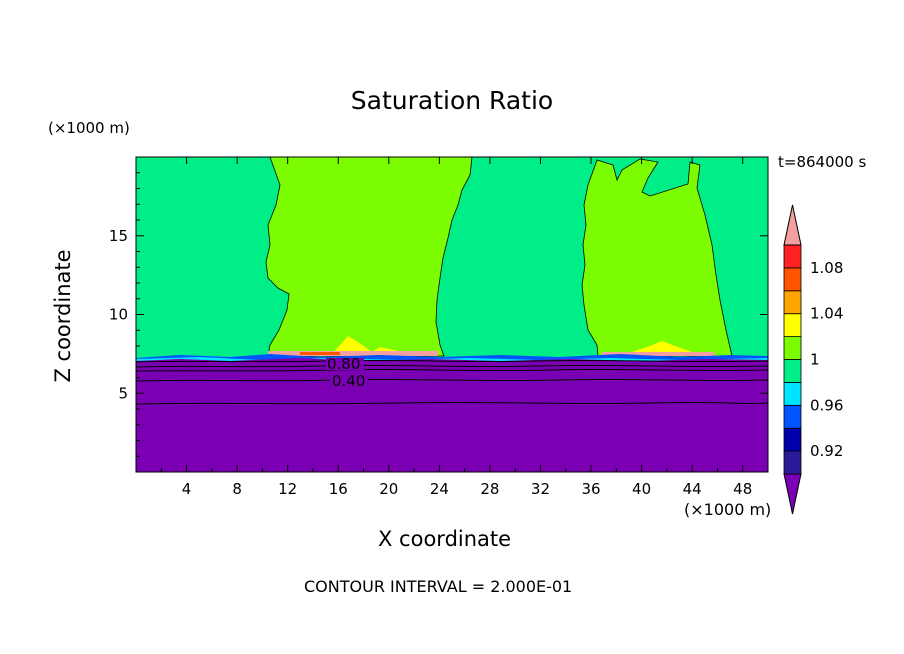 Image resolution: width=904 pixels, height=654 pixels. Describe the element at coordinates (452, 100) in the screenshot. I see `chart-title: Saturation Ratio` at that location.